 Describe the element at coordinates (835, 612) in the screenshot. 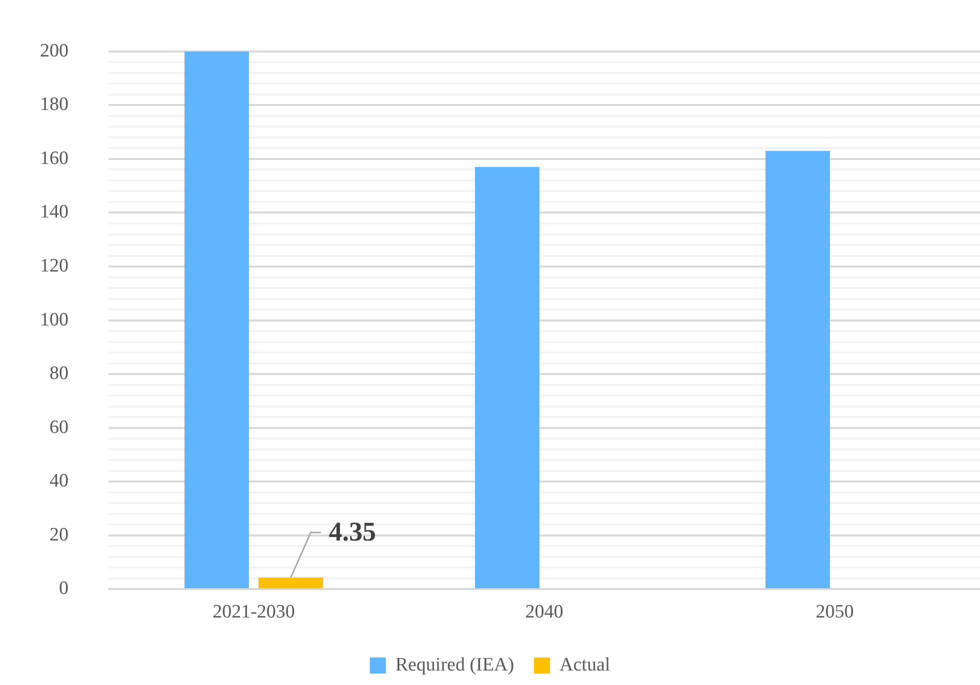

I see `x-tick-label: 2050` at that location.